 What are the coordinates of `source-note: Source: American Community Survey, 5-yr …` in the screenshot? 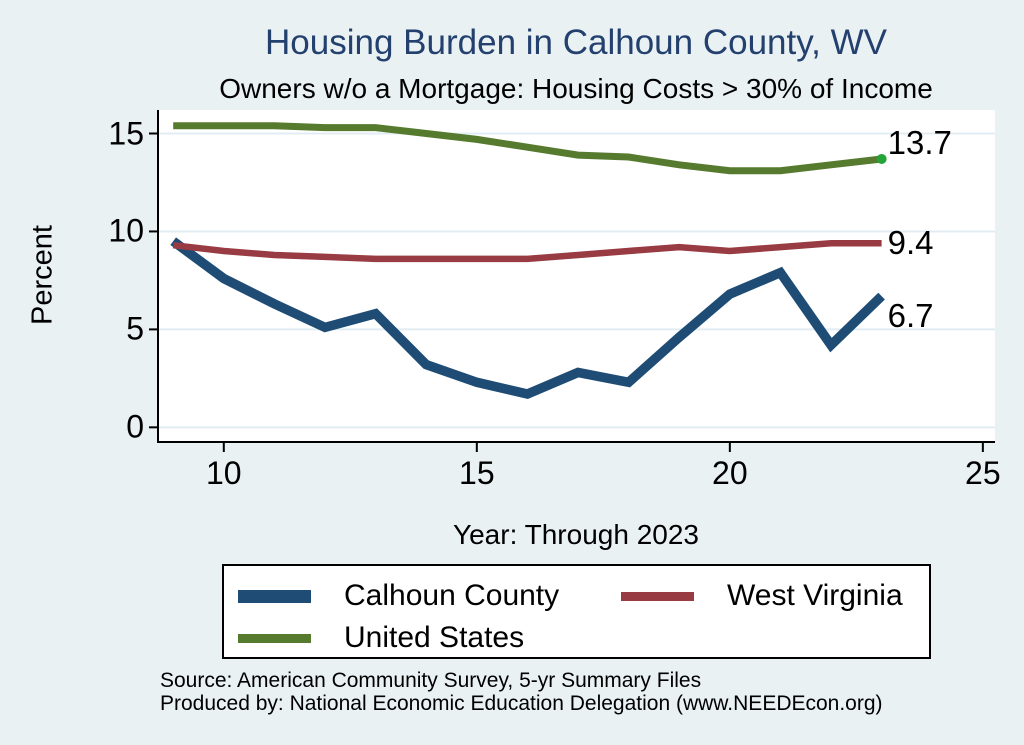 It's located at (431, 680).